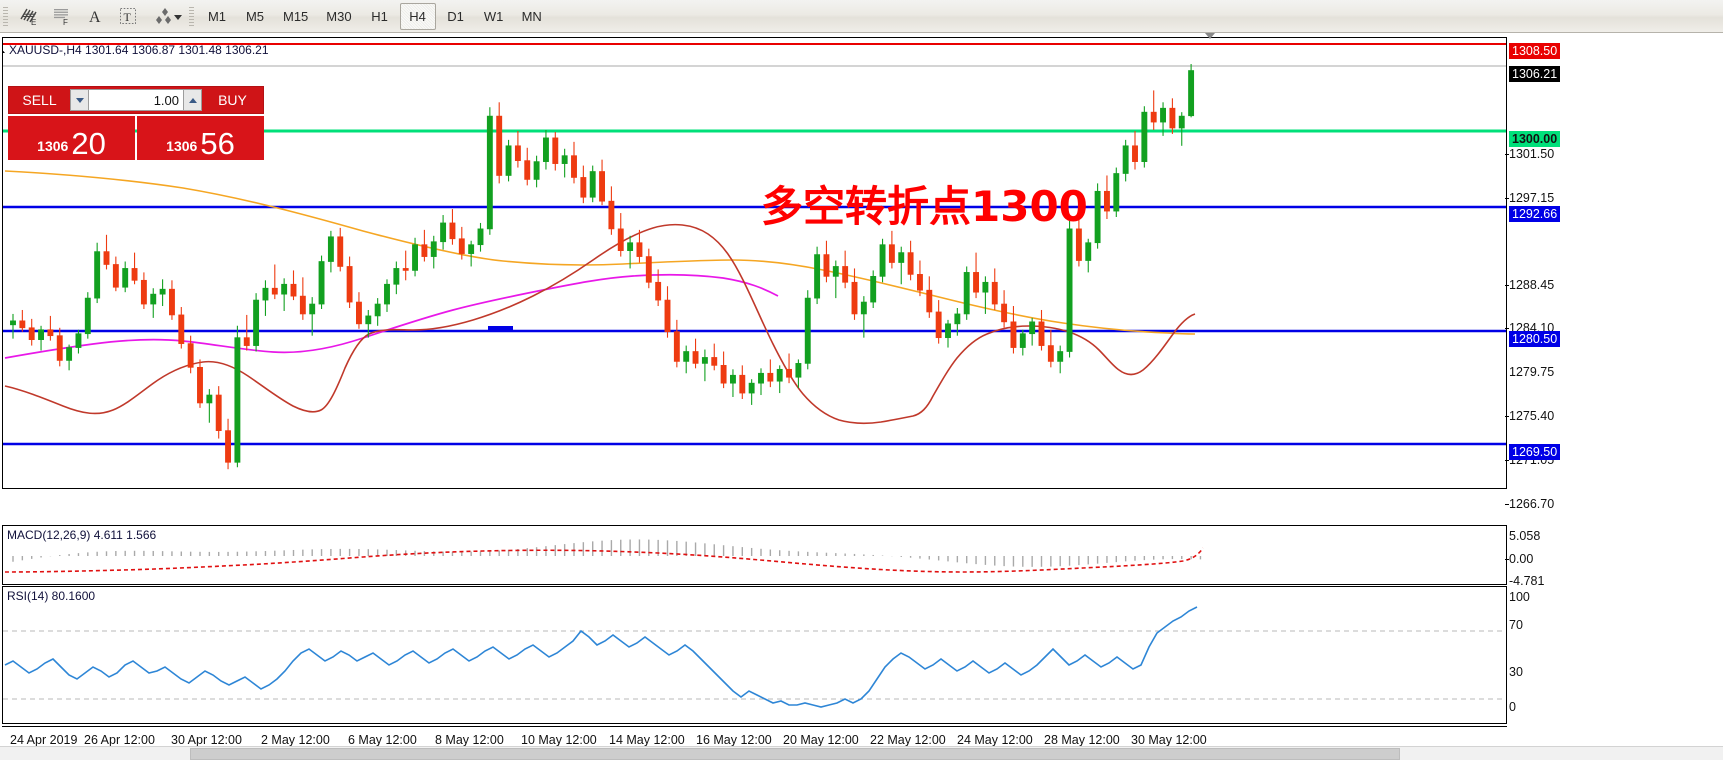 The height and width of the screenshot is (760, 1723). I want to click on sell-price-pips: 20, so click(88, 143).